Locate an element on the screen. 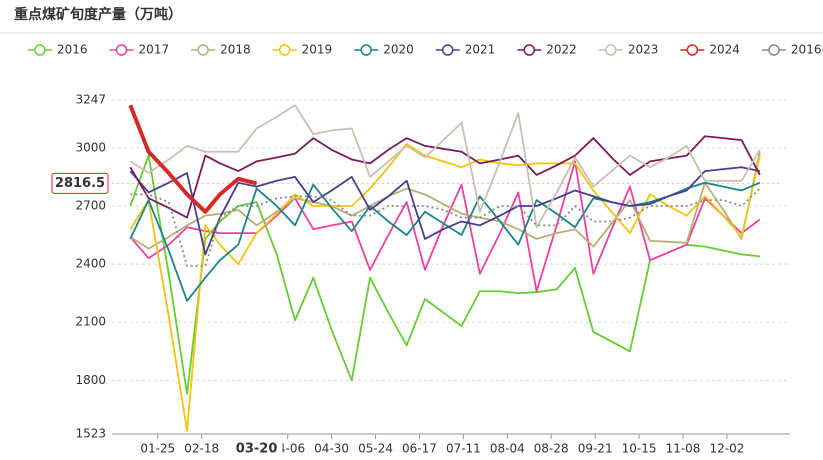  legend-label: 2021 is located at coordinates (480, 50).